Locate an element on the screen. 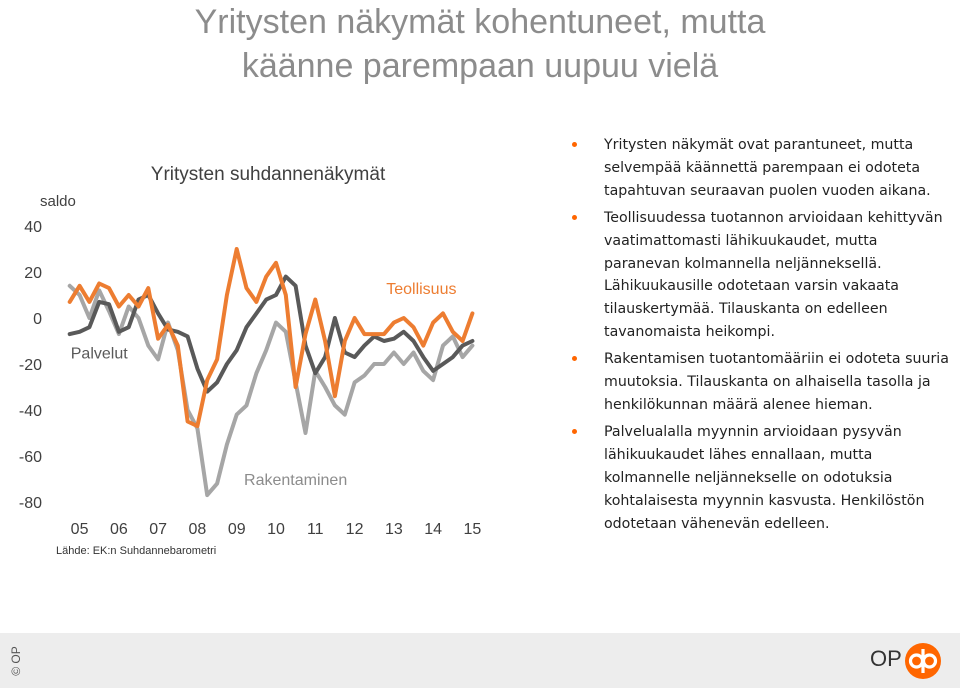 This screenshot has height=688, width=960. slide-title-line-2: käänne parempaan uupuu vielä is located at coordinates (480, 66).